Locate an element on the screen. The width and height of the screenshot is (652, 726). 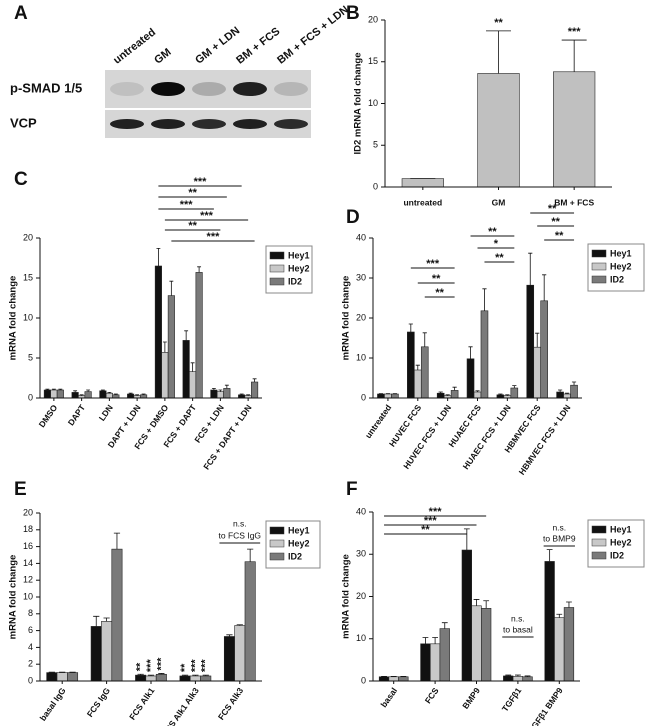
y-tick-label: 10 is located at coordinates (28, 596).